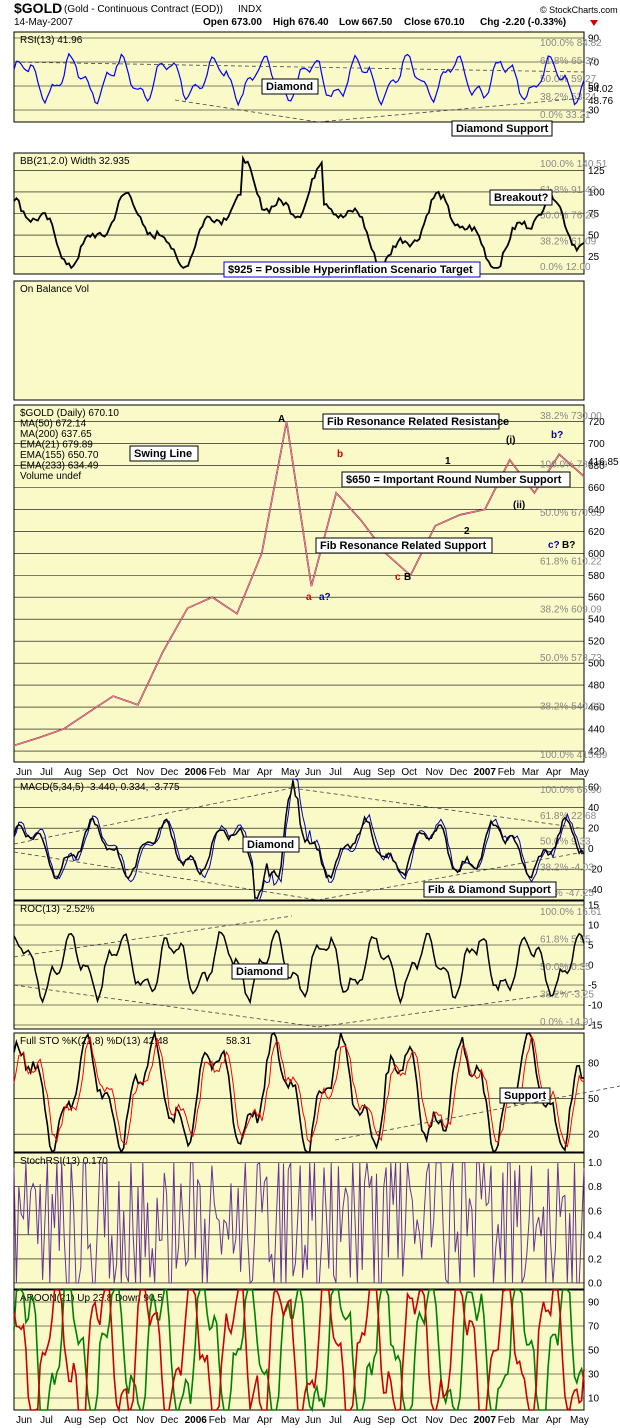 The image size is (620, 1428). Describe the element at coordinates (594, 926) in the screenshot. I see `roc-tick-label: 10` at that location.